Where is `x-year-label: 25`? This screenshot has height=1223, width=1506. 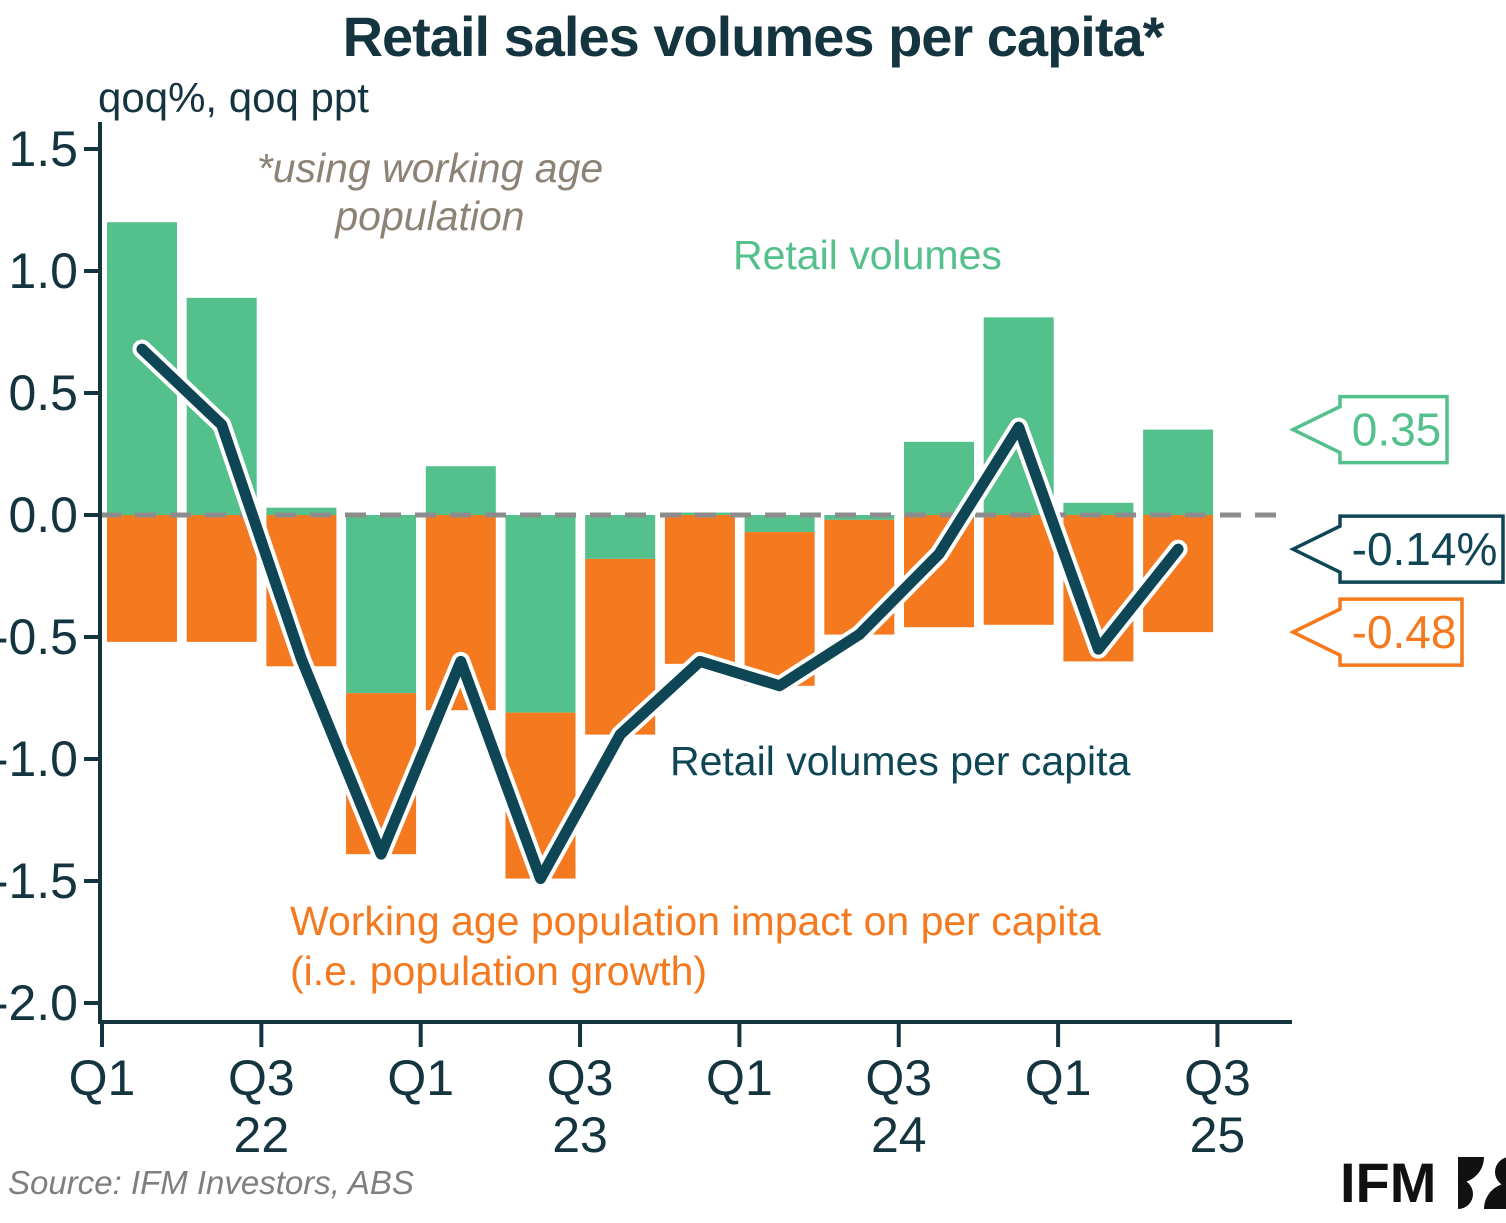
x-year-label: 25 is located at coordinates (1218, 1135).